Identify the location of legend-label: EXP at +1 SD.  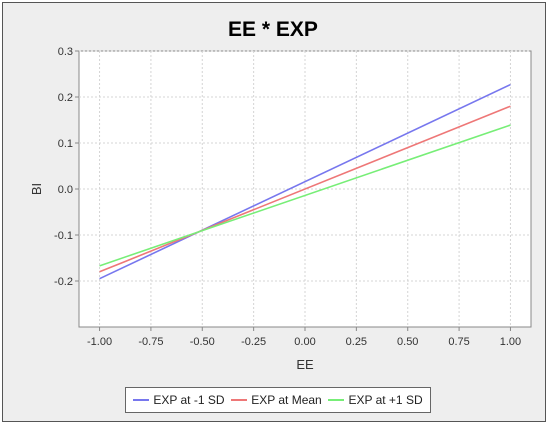
(385, 400).